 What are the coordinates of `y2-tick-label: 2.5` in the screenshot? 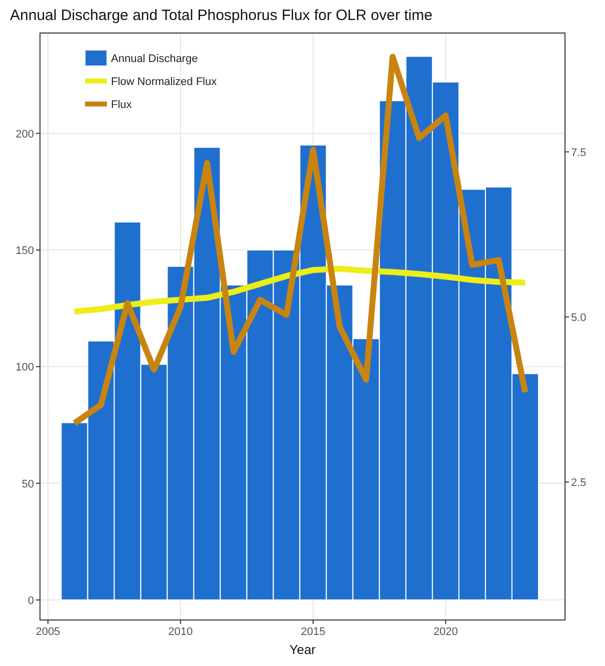 It's located at (578, 483).